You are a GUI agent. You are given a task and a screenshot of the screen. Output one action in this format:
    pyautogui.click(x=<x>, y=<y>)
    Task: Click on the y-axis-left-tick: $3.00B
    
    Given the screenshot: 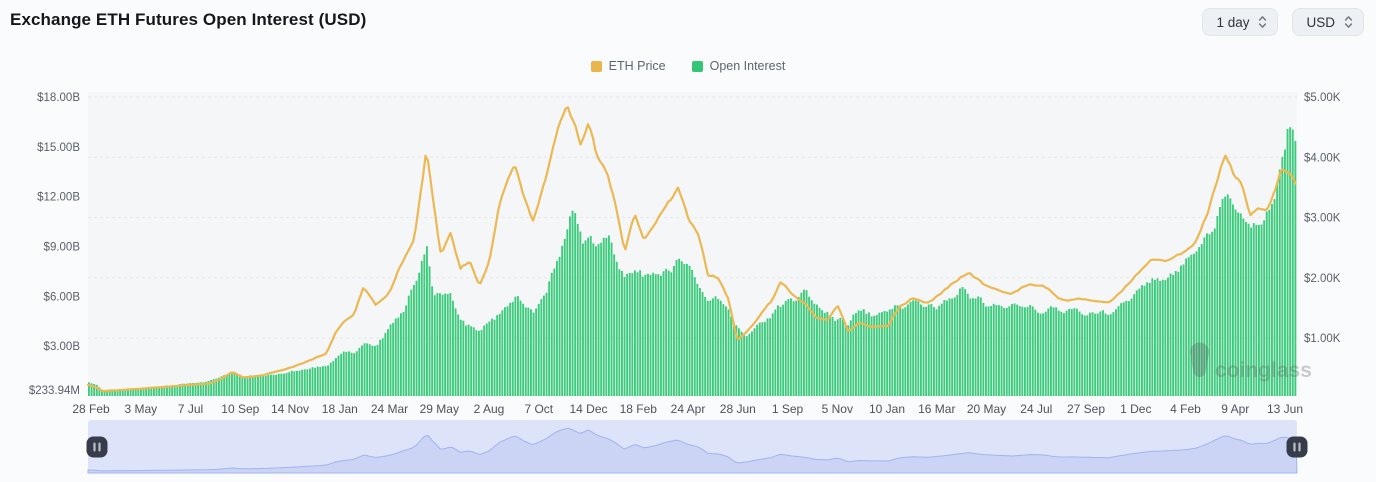 What is the action you would take?
    pyautogui.click(x=62, y=347)
    